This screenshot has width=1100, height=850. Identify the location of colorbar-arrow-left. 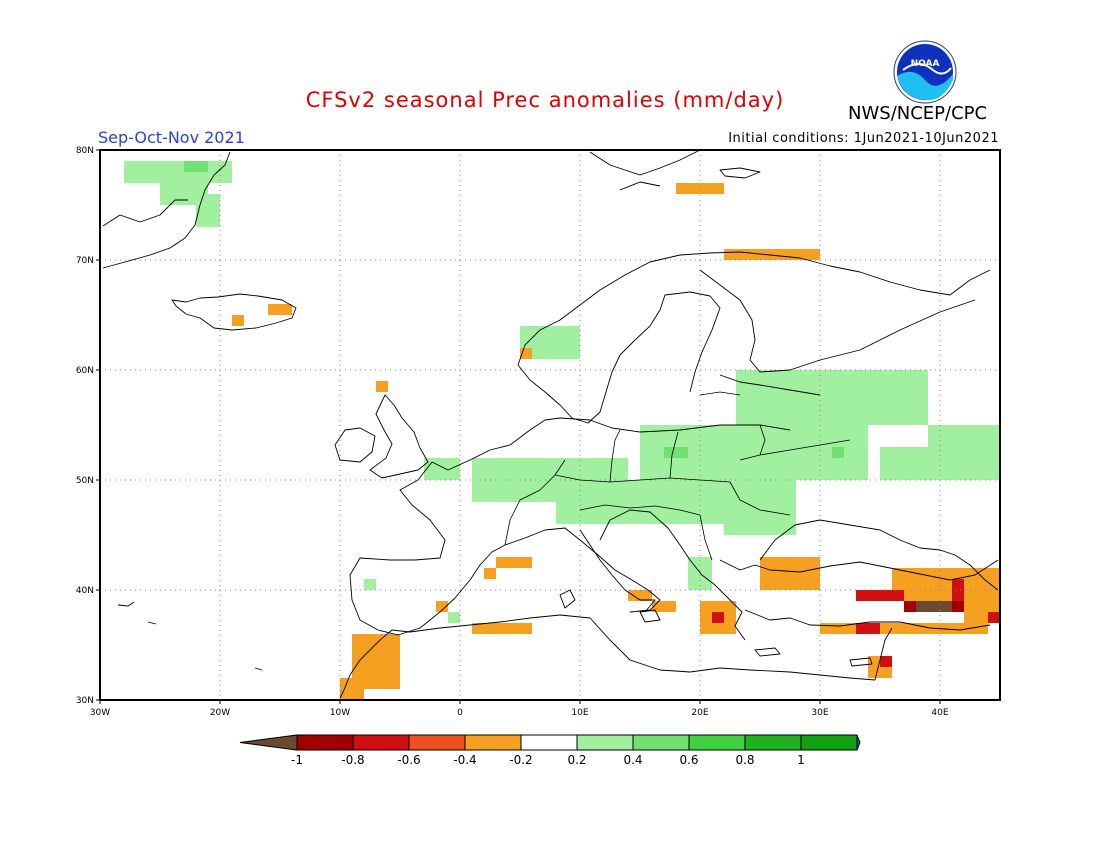
(268, 742).